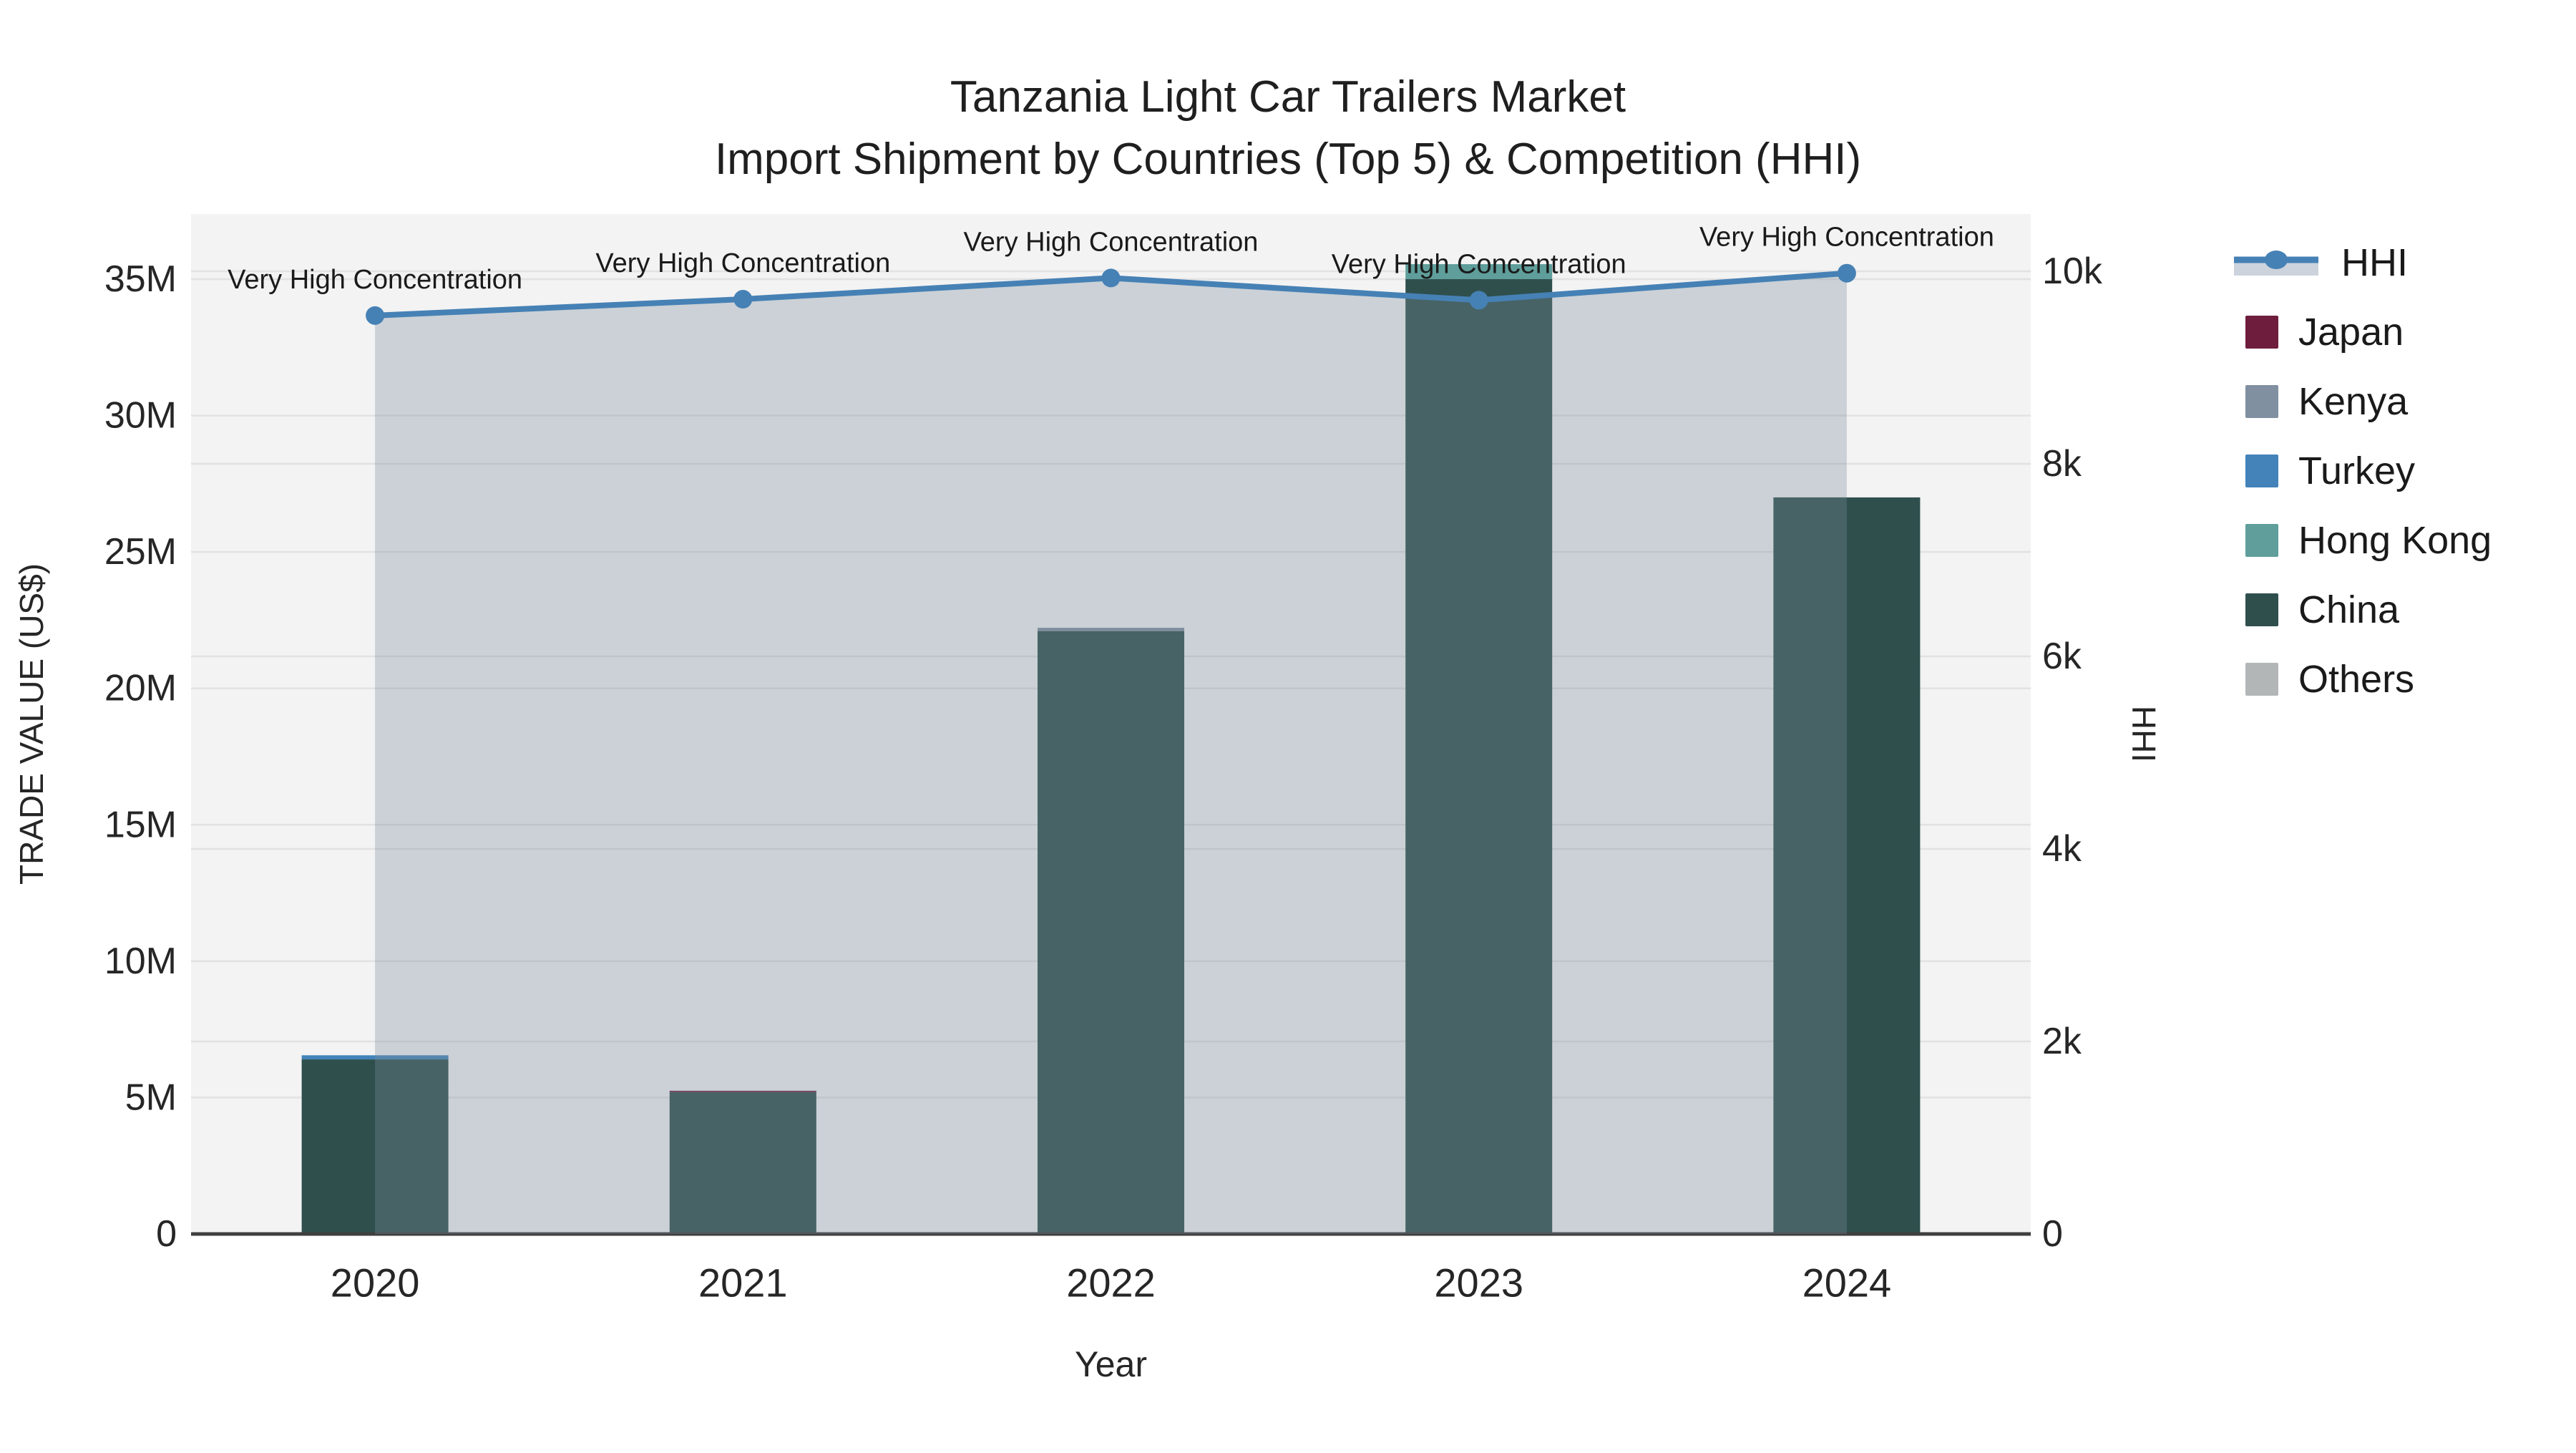 The width and height of the screenshot is (2576, 1453). I want to click on y-right-tick-2k: 2k, so click(2062, 1041).